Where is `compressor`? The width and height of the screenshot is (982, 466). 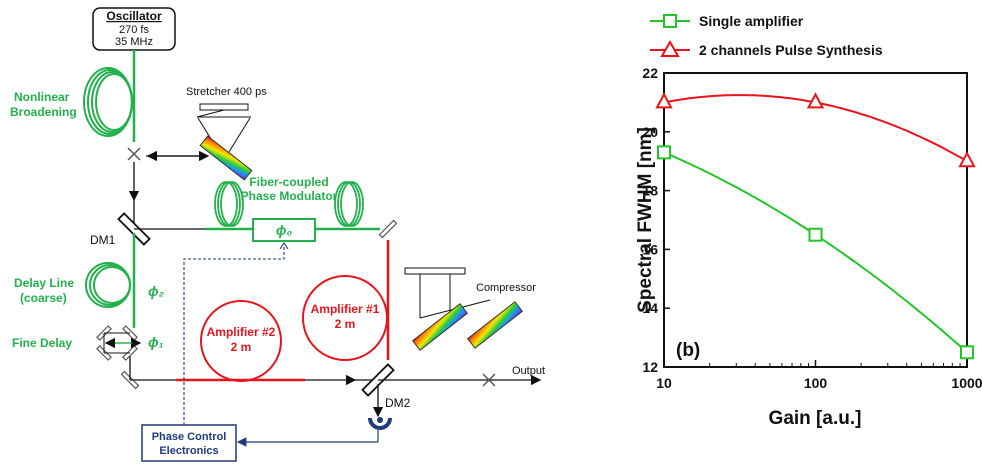 compressor is located at coordinates (464, 309).